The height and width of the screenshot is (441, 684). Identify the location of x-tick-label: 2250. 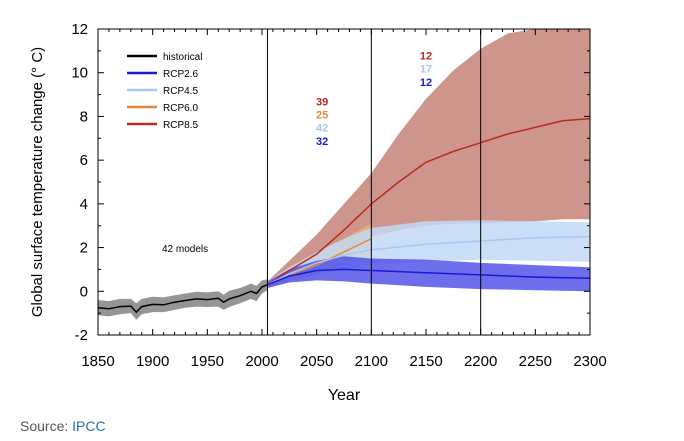
(535, 361).